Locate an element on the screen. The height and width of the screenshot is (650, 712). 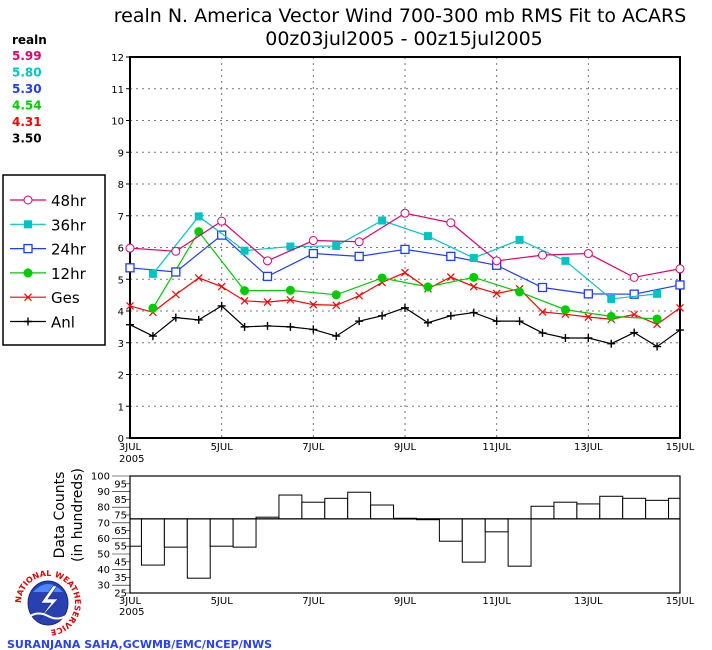
series-line-12hr is located at coordinates (405, 275).